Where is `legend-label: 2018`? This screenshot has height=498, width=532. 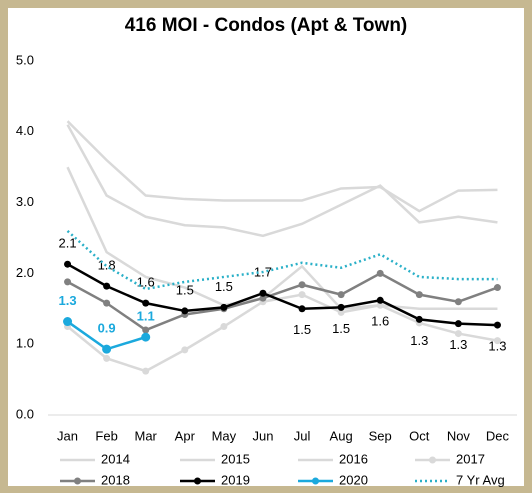
legend-label: 2018 is located at coordinates (115, 479).